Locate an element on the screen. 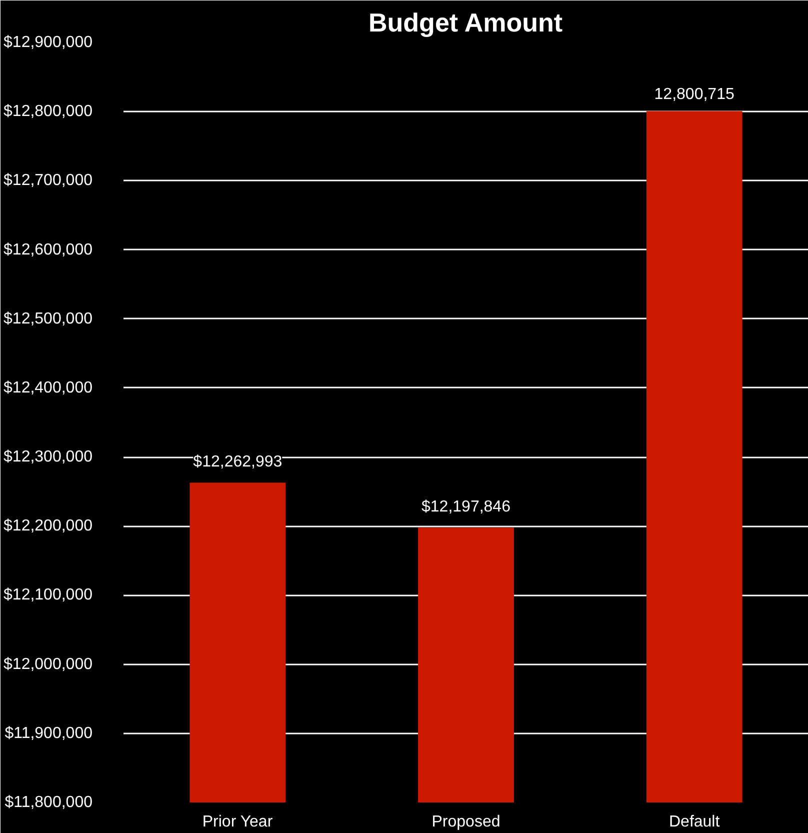 The width and height of the screenshot is (808, 833). x-tick-label: Proposed is located at coordinates (466, 822).